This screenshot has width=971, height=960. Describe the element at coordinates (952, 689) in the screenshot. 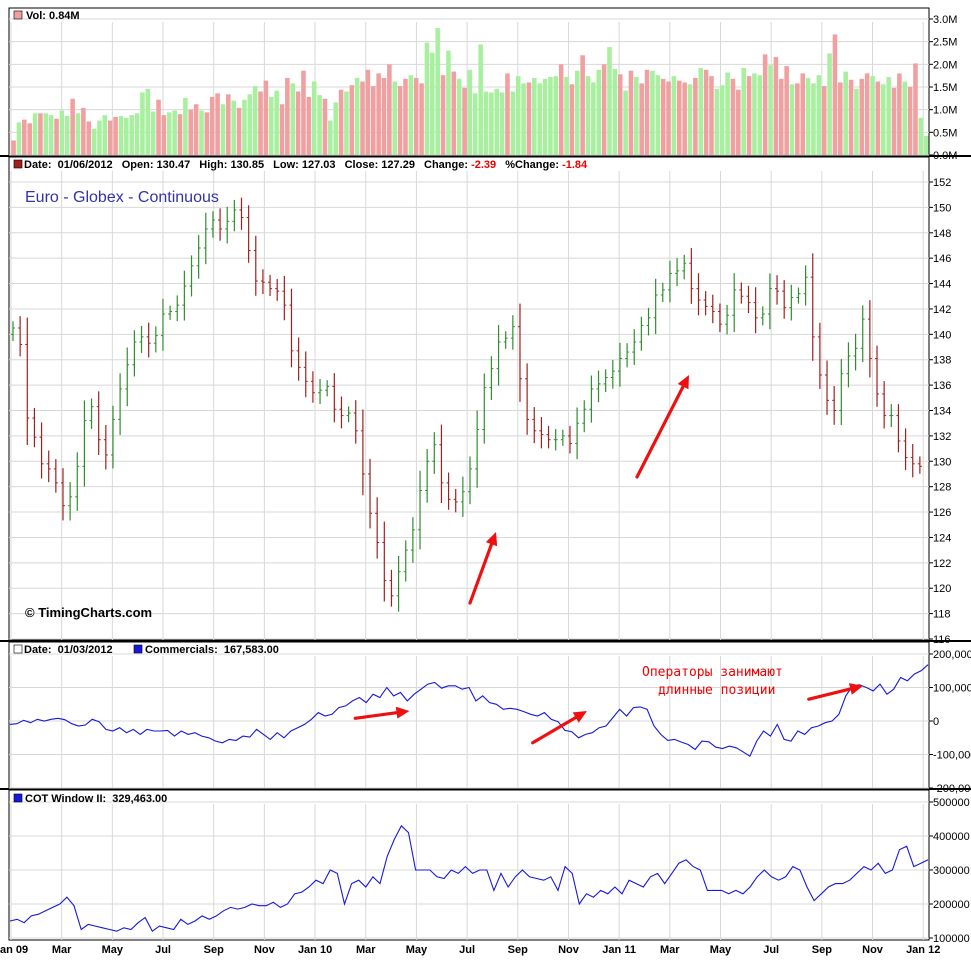

I see `y-tick-label-commercials: 100,000` at that location.